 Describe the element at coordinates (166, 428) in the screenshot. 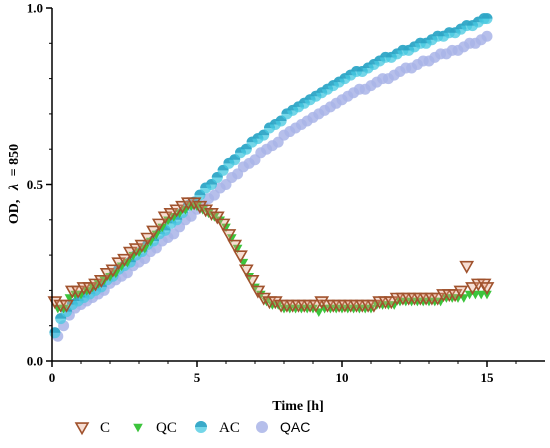

I see `legend-label-qc: QC` at that location.